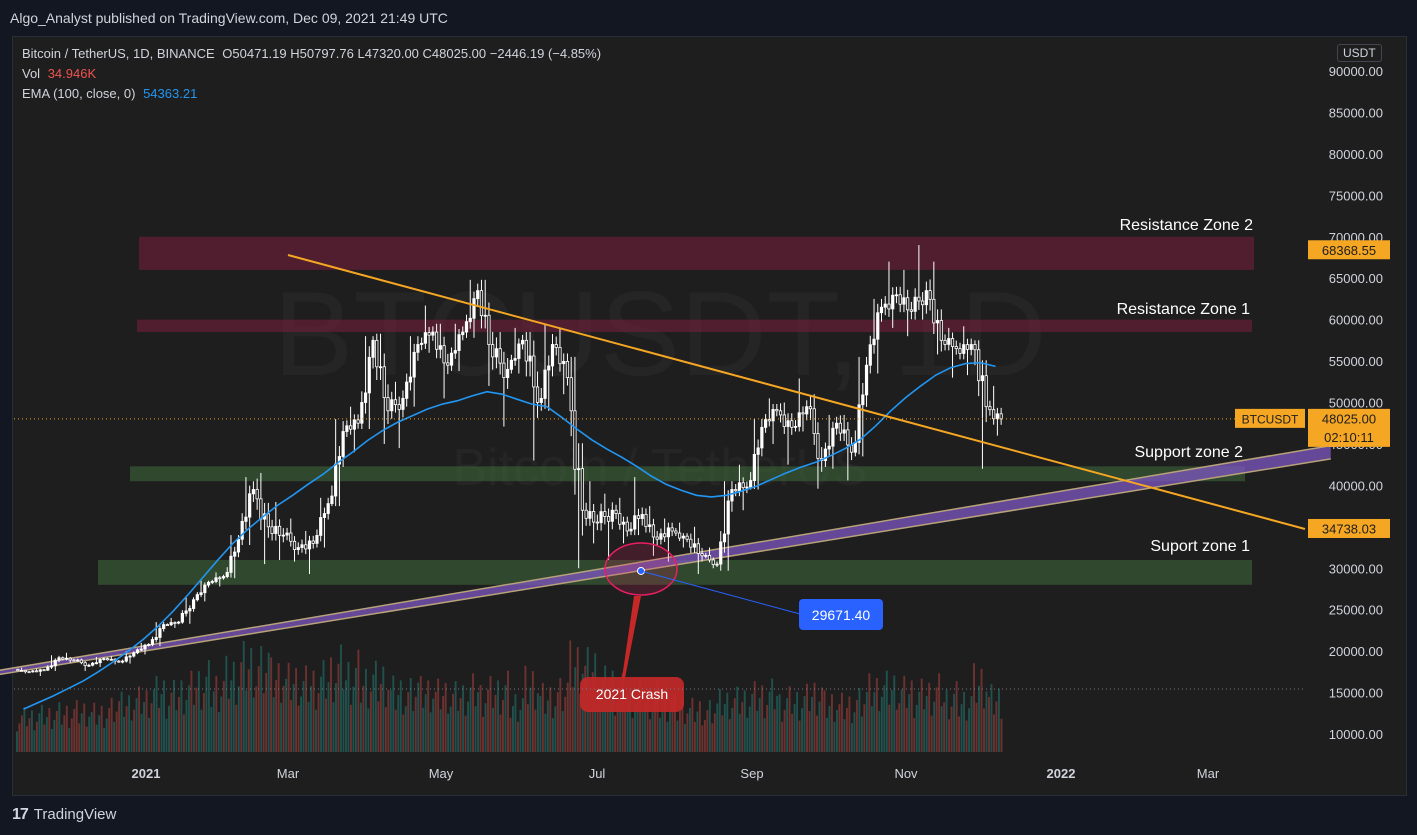 This screenshot has width=1417, height=835. I want to click on volume-value: 34.946K, so click(72, 73).